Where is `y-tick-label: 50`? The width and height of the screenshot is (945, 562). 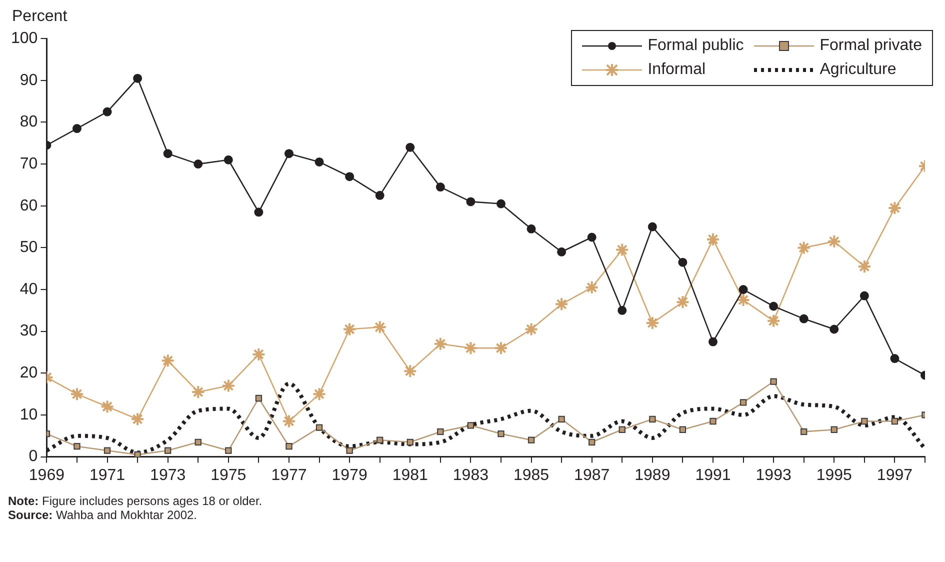
y-tick-label: 50 is located at coordinates (29, 247).